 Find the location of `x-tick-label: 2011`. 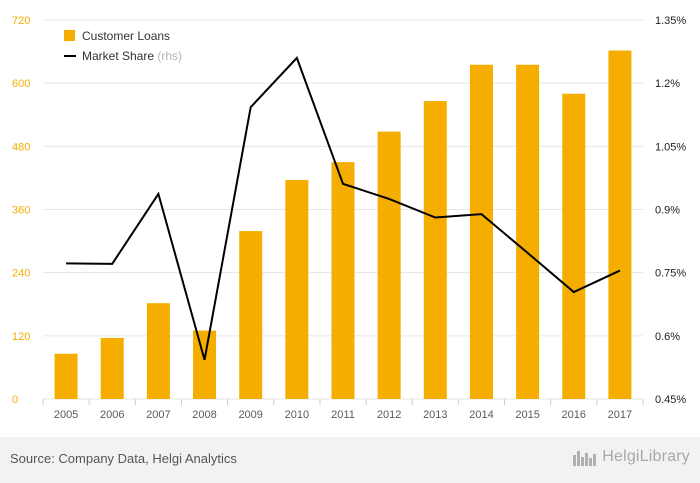

x-tick-label: 2011 is located at coordinates (343, 415).